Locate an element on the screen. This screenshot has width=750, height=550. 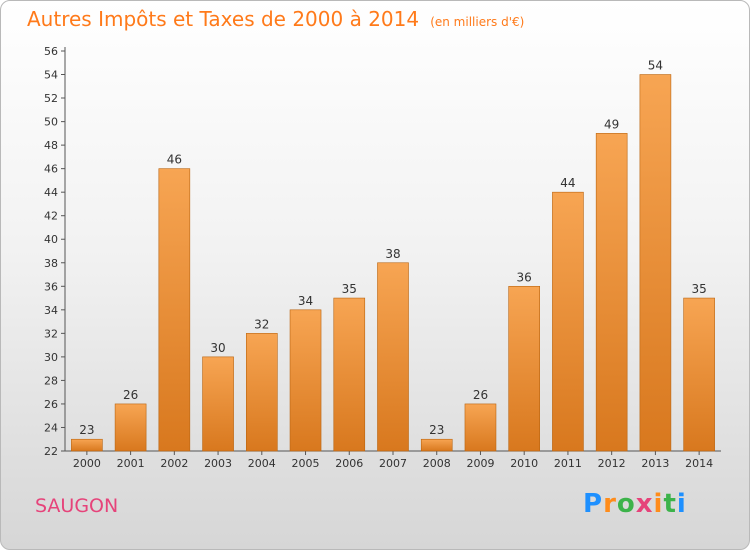
x-tick-label-2000: 2000 is located at coordinates (87, 463).